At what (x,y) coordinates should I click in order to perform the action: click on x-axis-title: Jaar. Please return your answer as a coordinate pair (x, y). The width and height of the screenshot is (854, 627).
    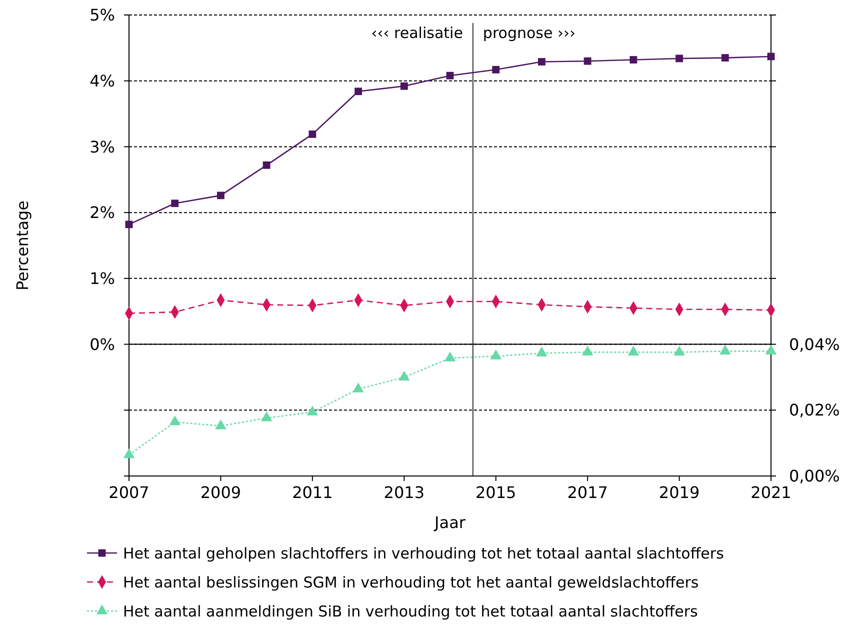
    Looking at the image, I should click on (450, 522).